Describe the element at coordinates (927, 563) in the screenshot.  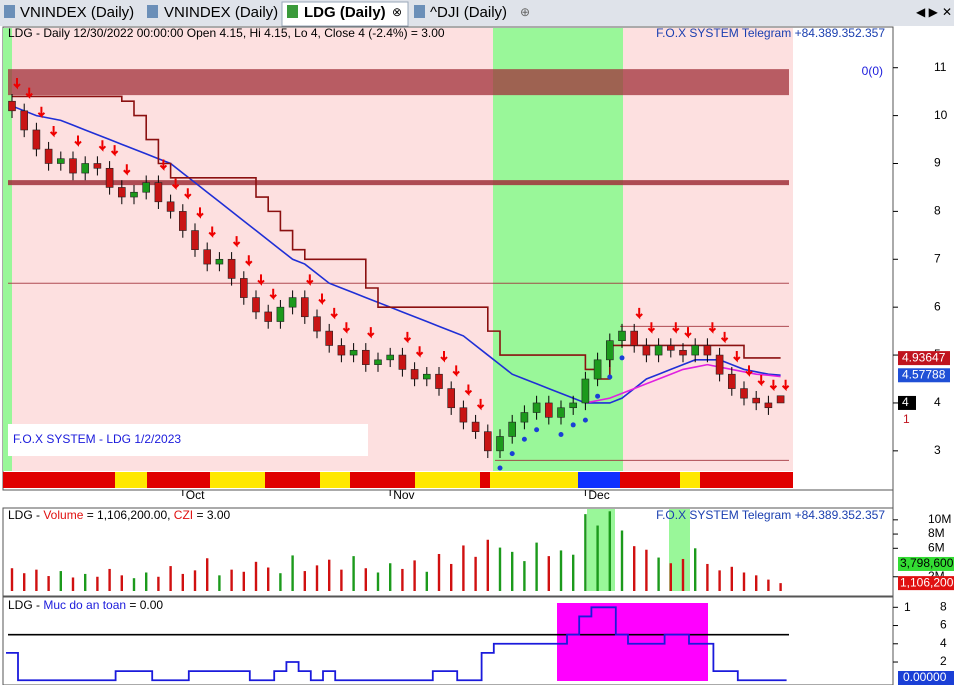
I see `last-value-label: 3,798,600` at that location.